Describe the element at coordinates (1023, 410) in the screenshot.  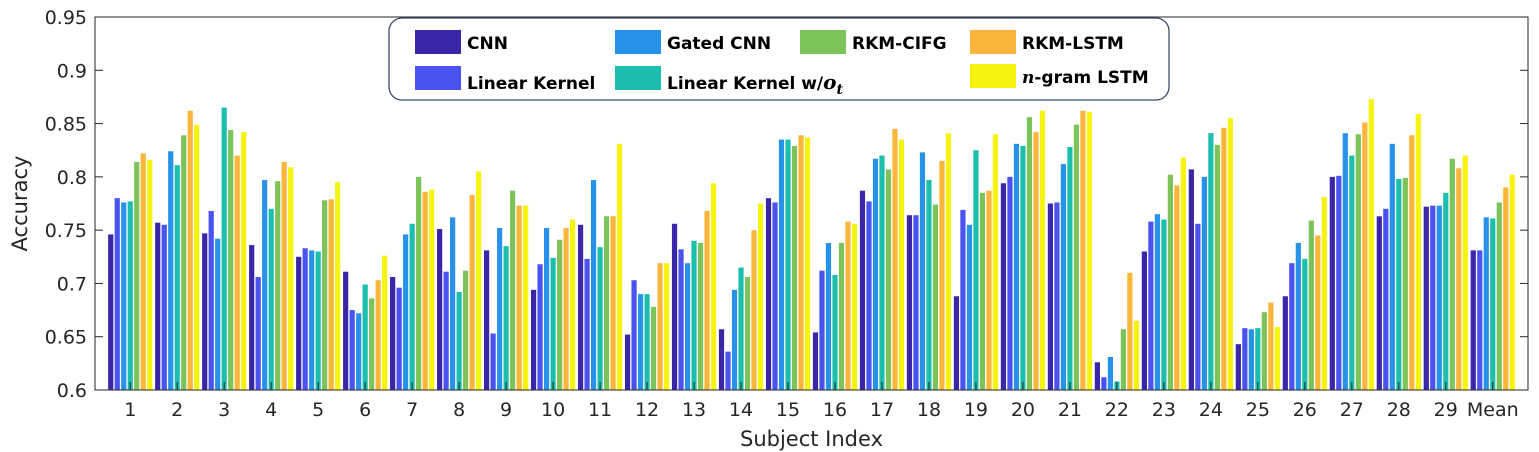
I see `x-tick-label: 20` at that location.